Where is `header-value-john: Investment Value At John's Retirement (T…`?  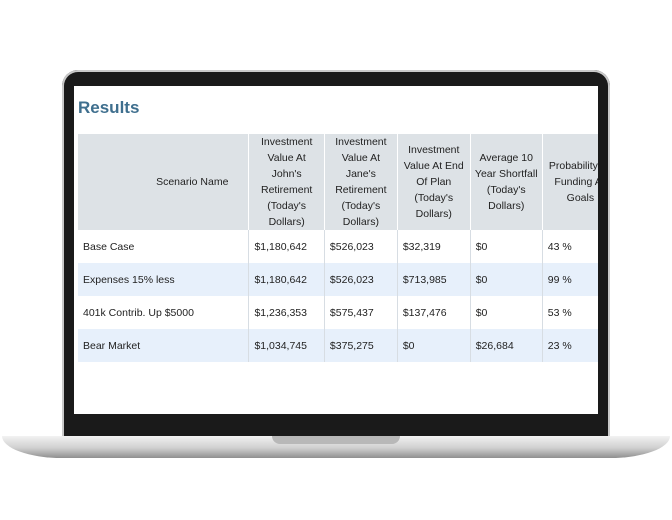 header-value-john: Investment Value At John's Retirement (T… is located at coordinates (286, 182).